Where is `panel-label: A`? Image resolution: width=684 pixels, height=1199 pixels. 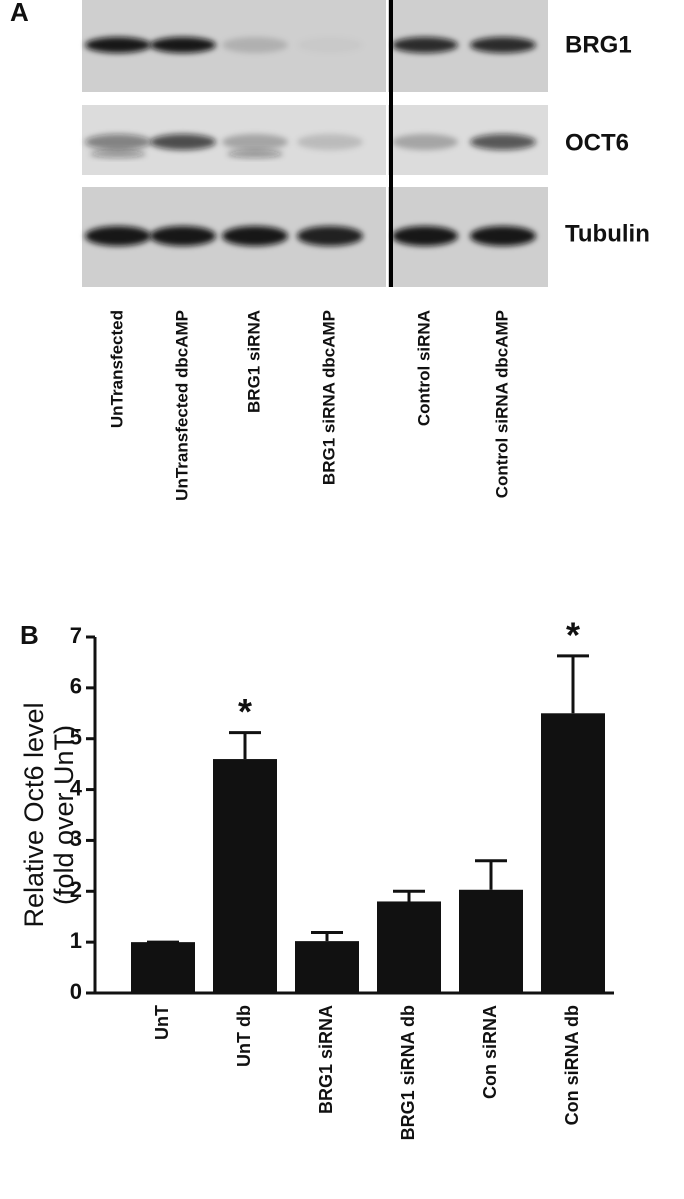 panel-label: A is located at coordinates (19, 13).